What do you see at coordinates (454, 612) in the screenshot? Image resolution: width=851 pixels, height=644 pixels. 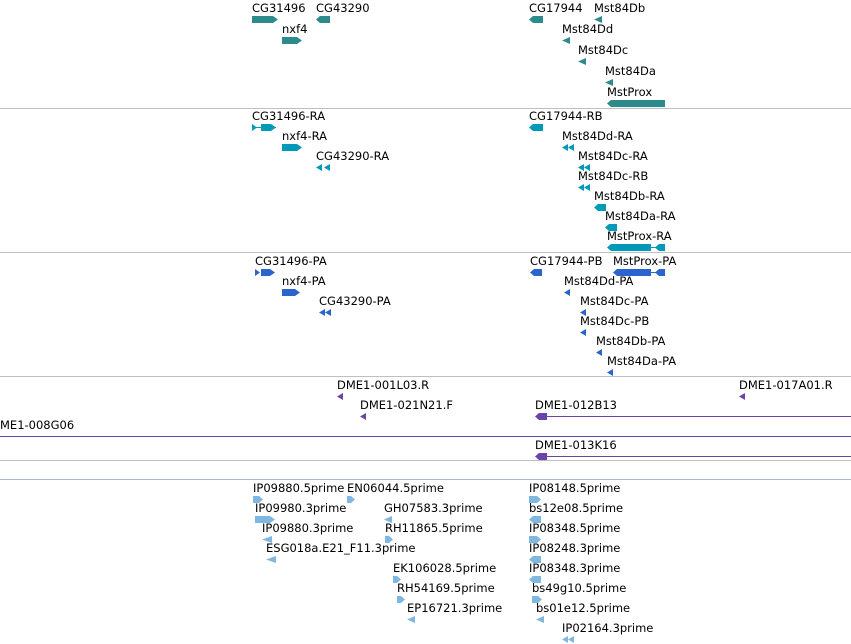 I see `est-feature: EP16721.3prime` at bounding box center [454, 612].